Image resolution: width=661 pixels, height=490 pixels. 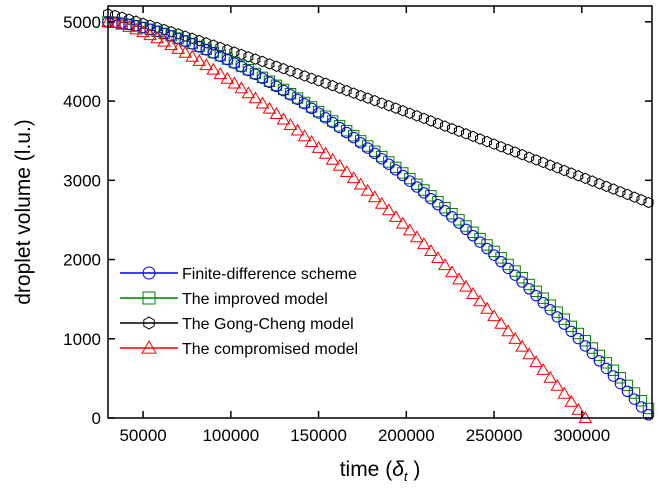 What do you see at coordinates (413, 469) in the screenshot?
I see `x-axis-title-close: )` at bounding box center [413, 469].